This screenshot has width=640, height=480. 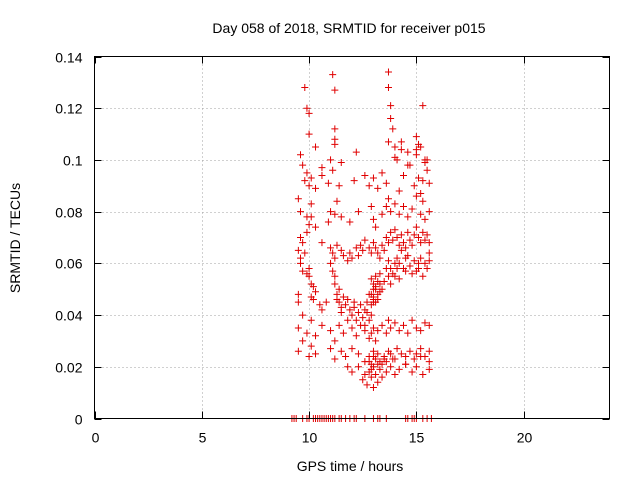 I want to click on y-tick-label: 0, so click(x=79, y=420).